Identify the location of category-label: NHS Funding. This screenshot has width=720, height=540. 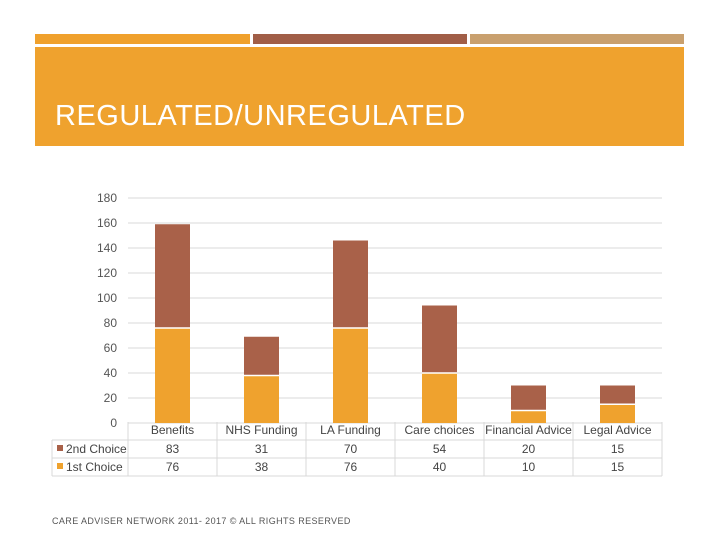
(261, 430).